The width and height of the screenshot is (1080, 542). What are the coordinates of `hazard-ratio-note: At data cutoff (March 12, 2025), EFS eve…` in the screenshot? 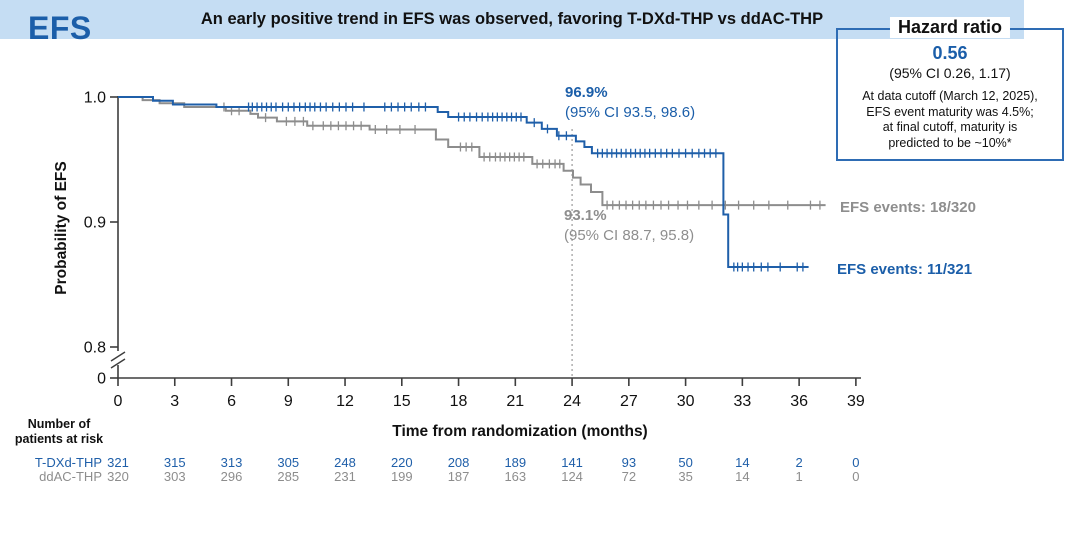 It's located at (950, 119).